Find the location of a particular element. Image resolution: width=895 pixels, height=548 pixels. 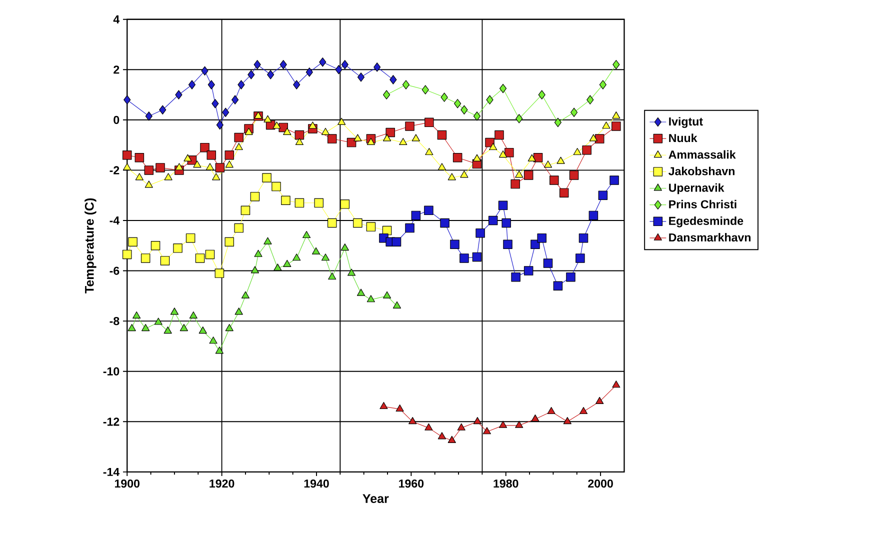

legend-label: Nuuk is located at coordinates (683, 137).